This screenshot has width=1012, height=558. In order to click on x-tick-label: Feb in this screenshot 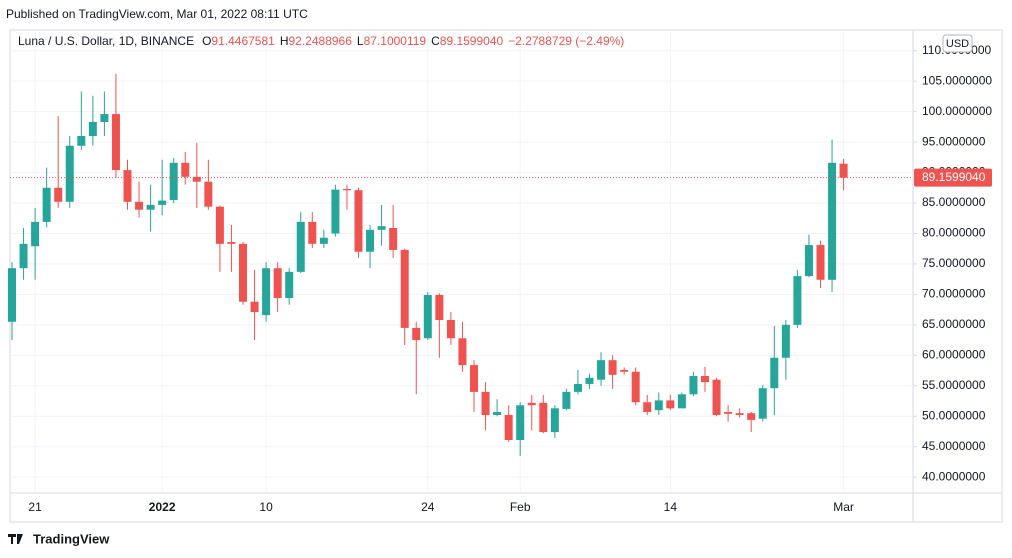, I will do `click(520, 507)`.